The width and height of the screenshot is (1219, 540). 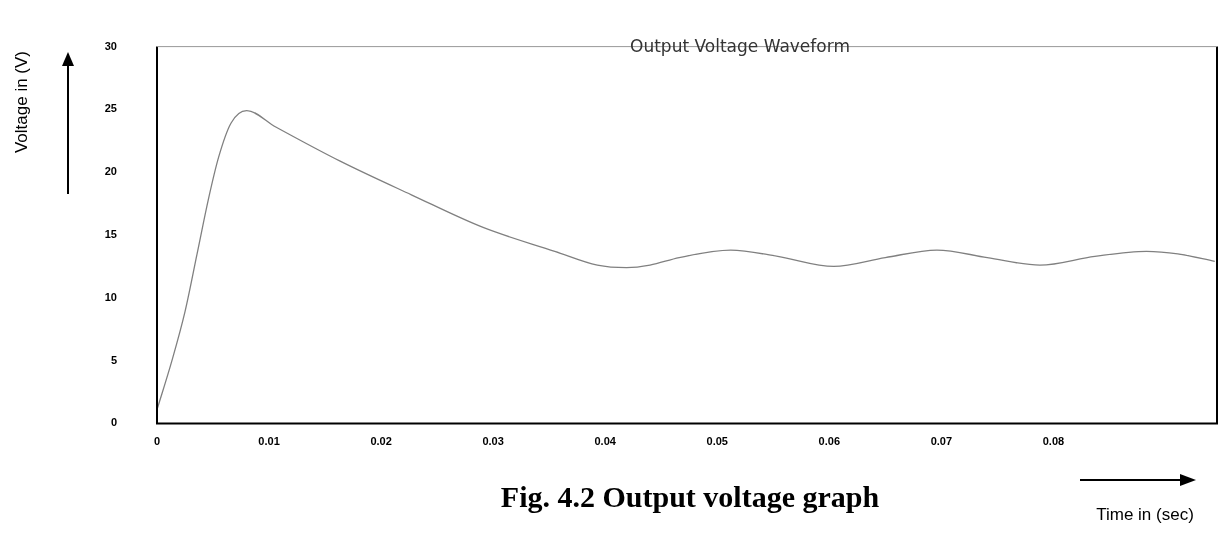 I want to click on x-tick-label: 0.01, so click(x=269, y=441).